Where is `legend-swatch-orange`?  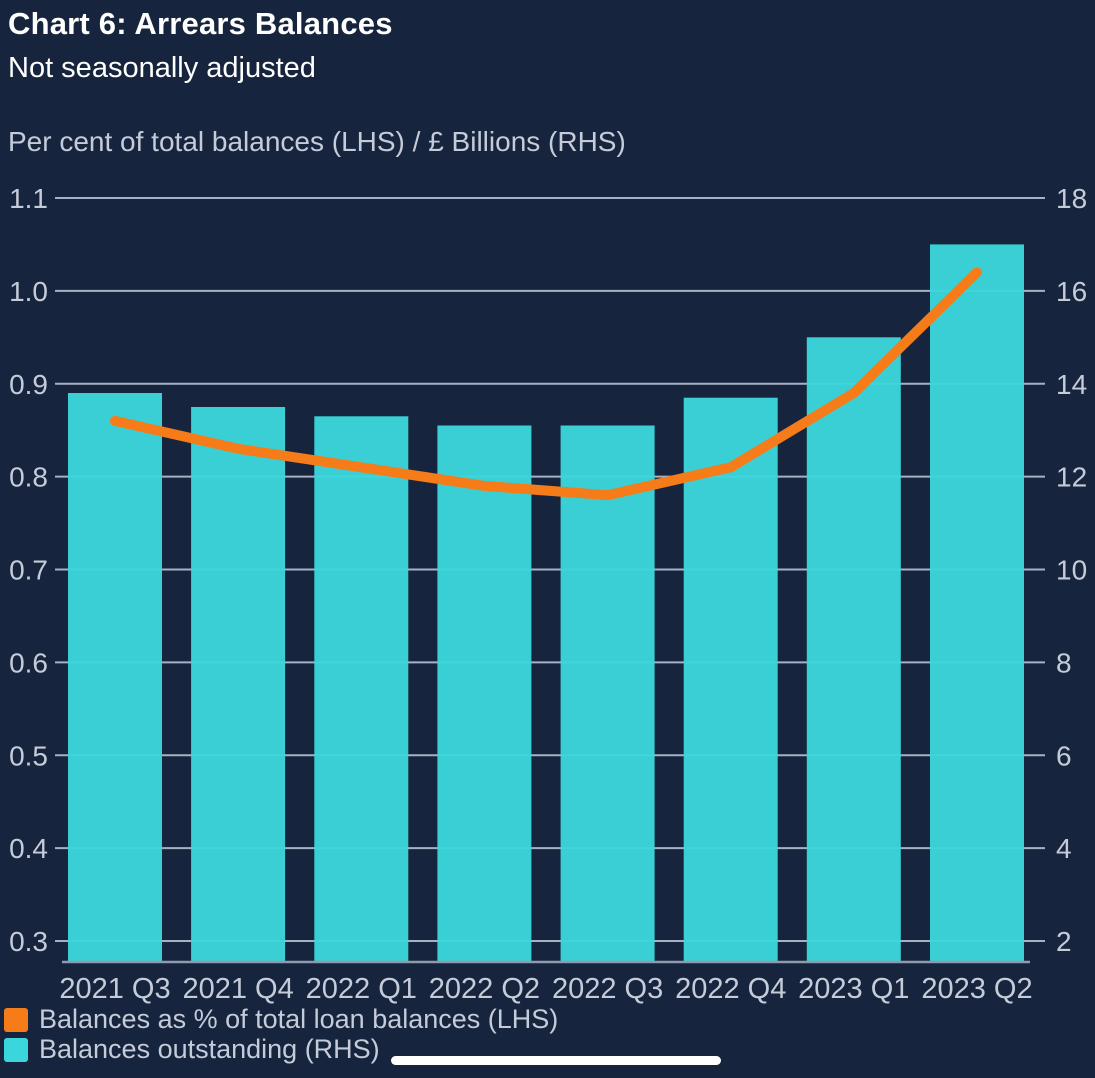
legend-swatch-orange is located at coordinates (16, 1019).